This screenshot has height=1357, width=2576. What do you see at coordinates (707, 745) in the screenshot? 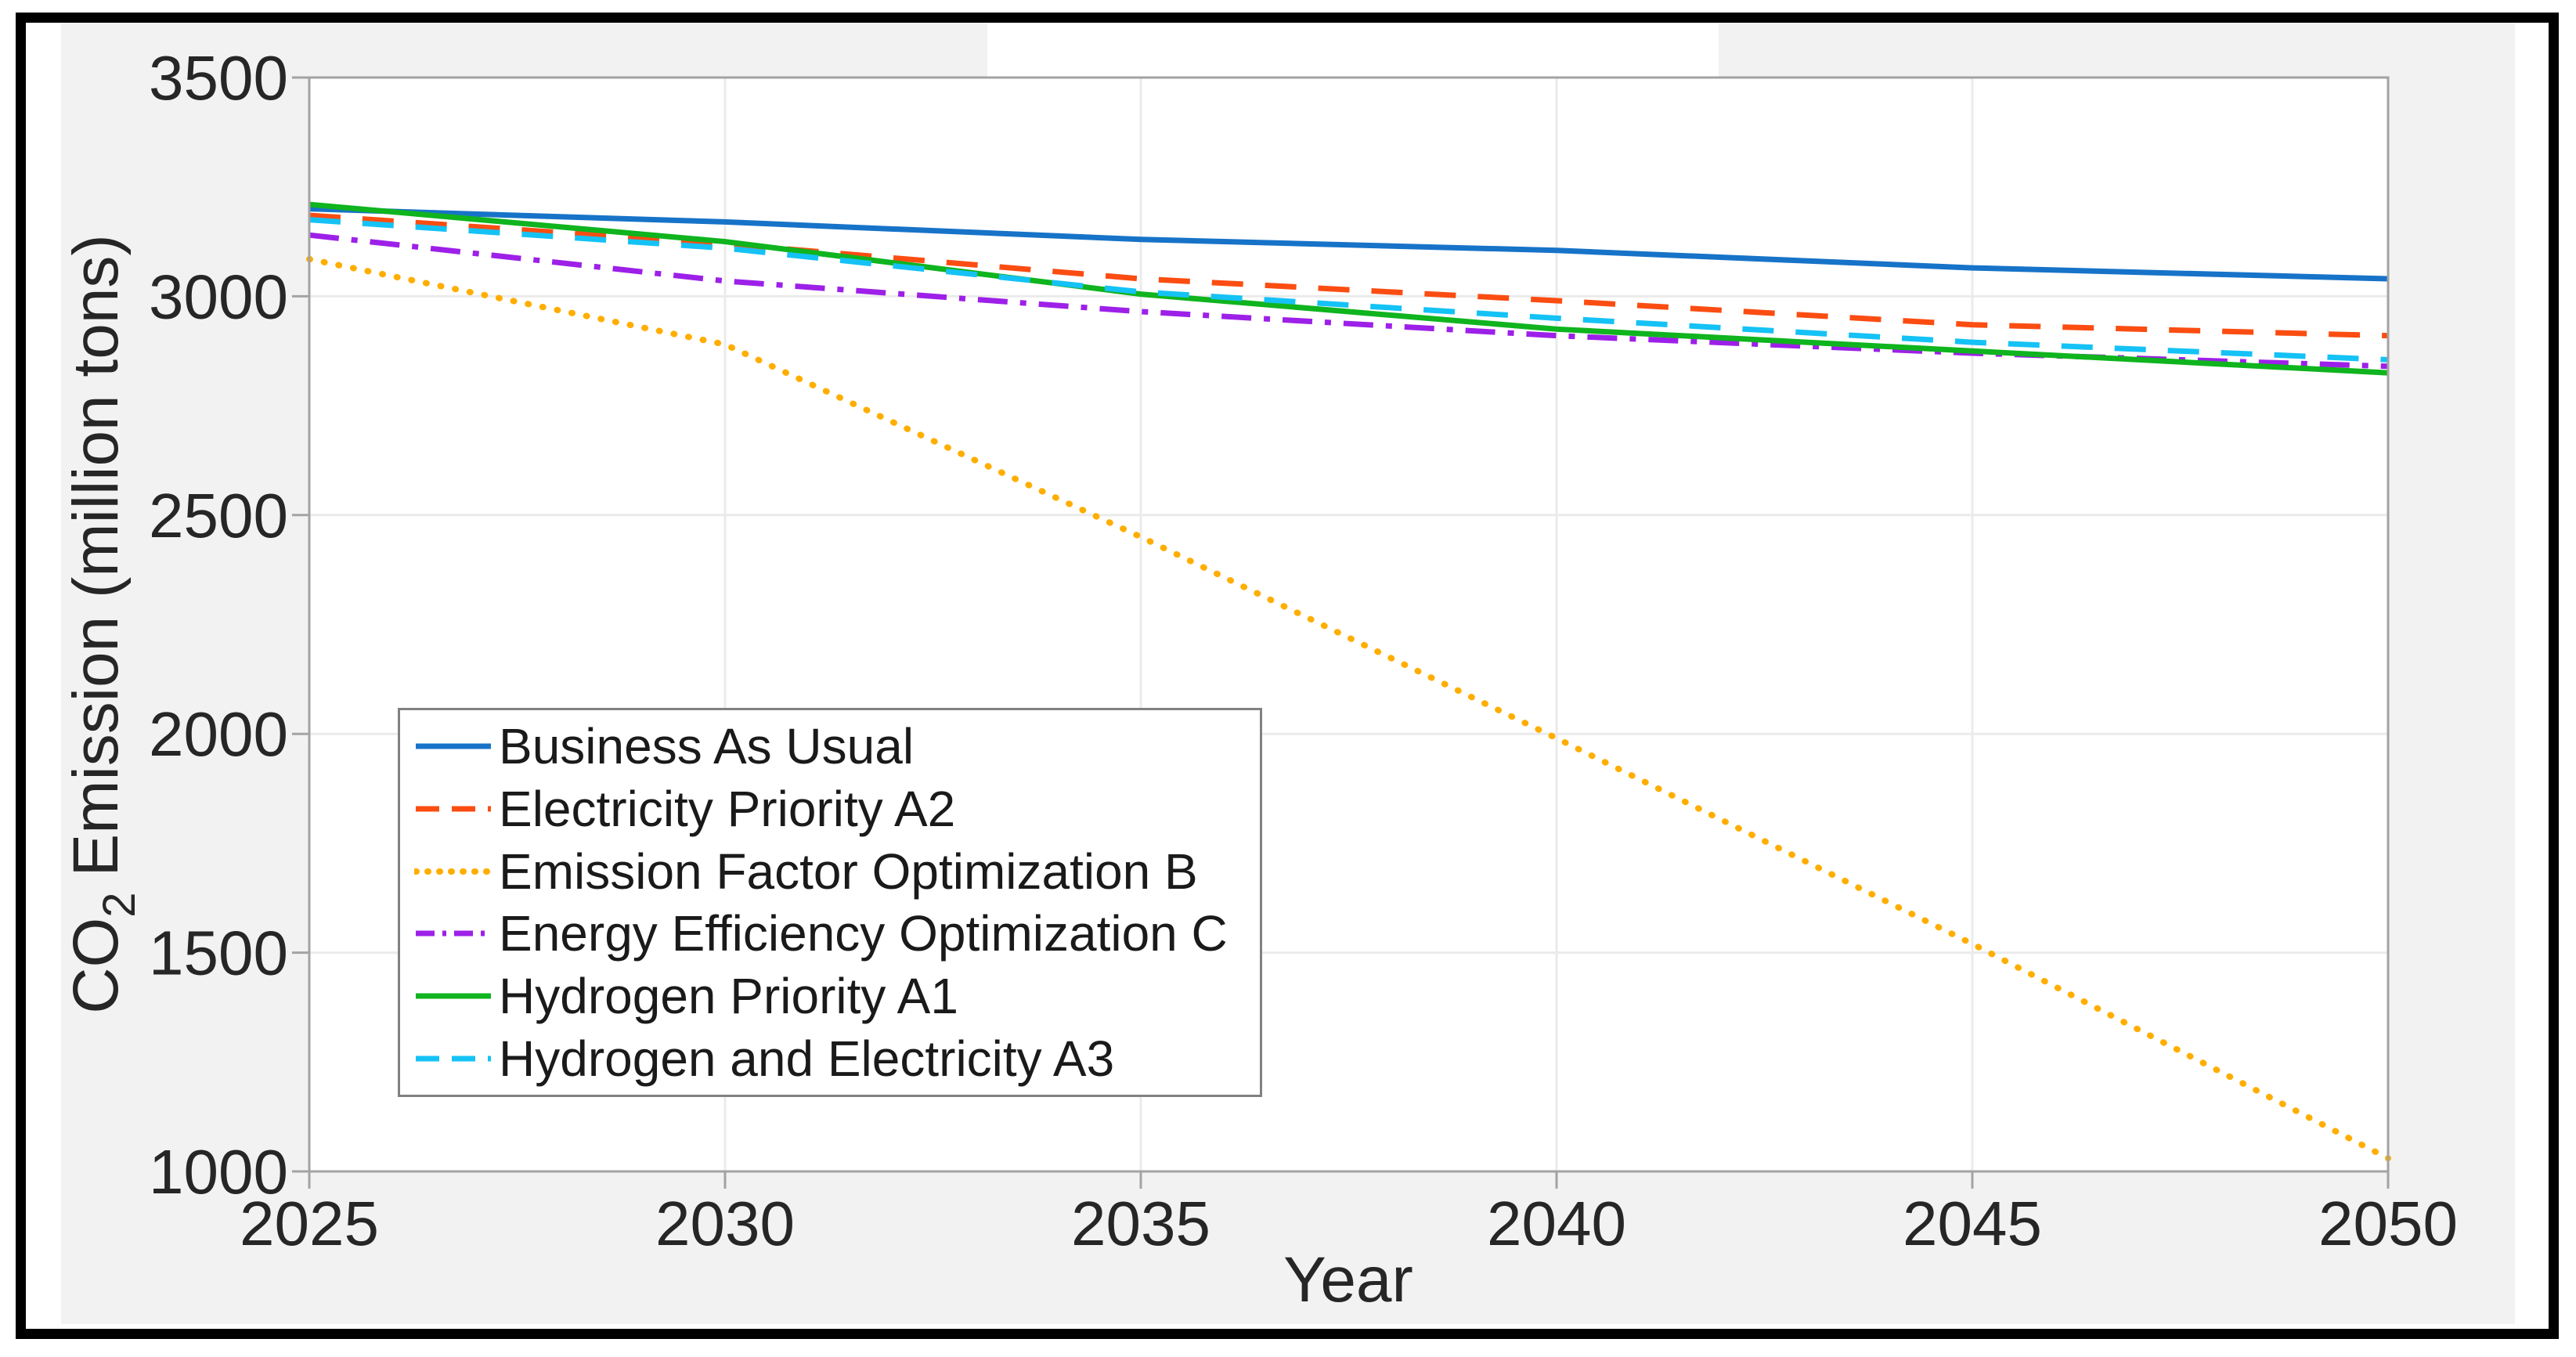
I see `legend-label: Business As Usual` at bounding box center [707, 745].